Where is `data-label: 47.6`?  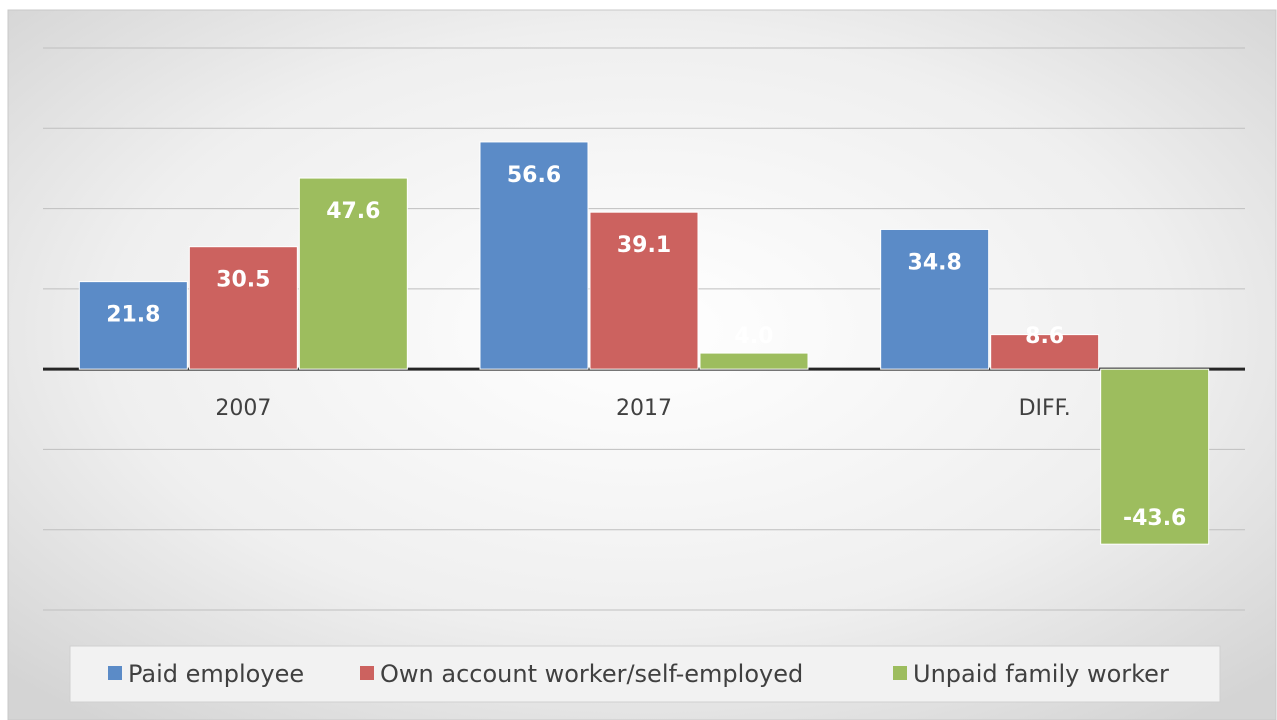
data-label: 47.6 is located at coordinates (353, 211).